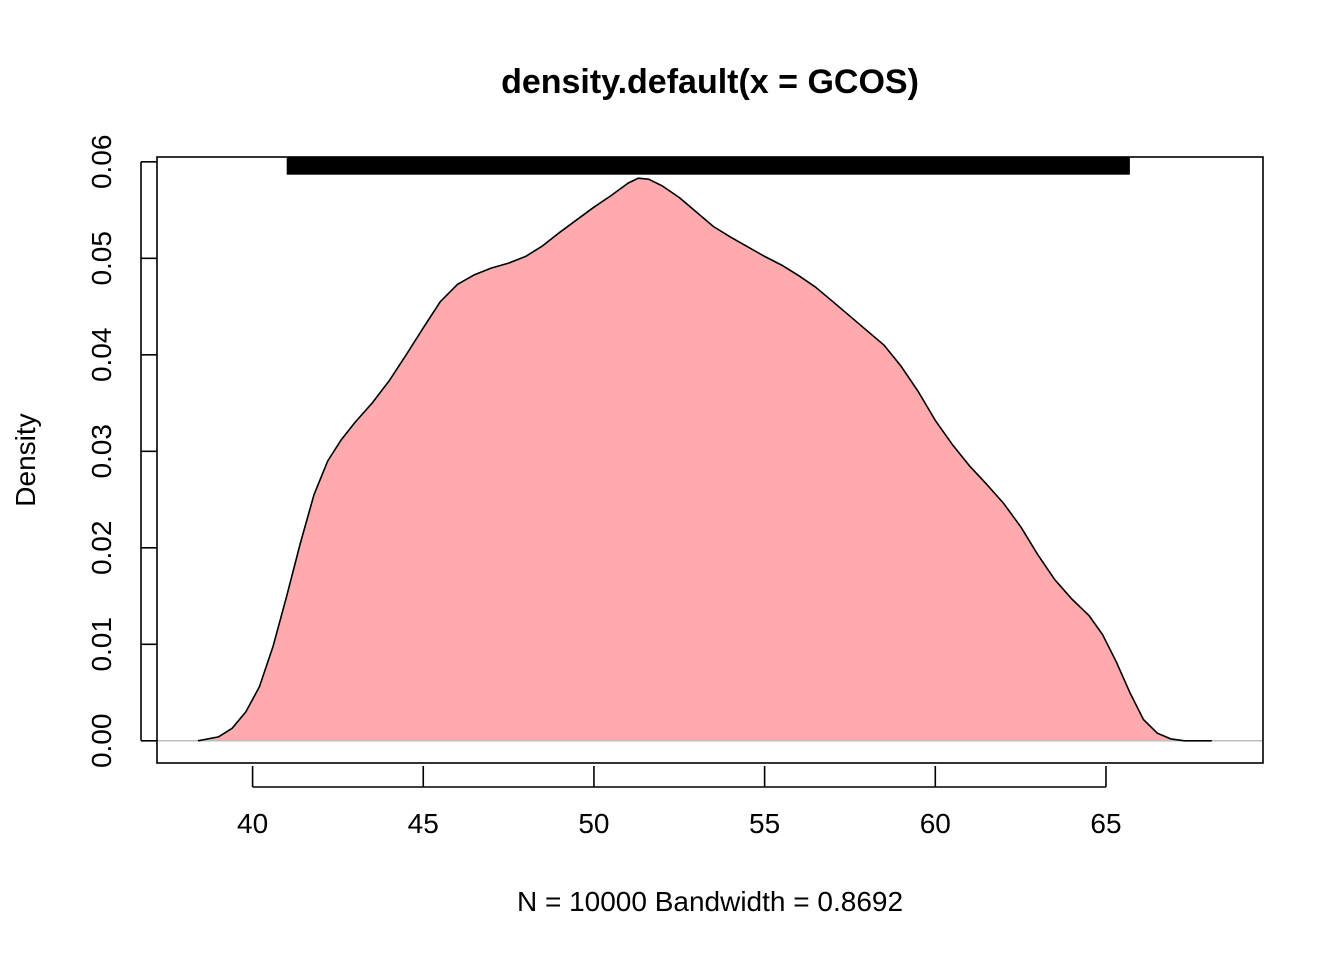 The height and width of the screenshot is (960, 1344). I want to click on x-tick-label: 50, so click(593, 823).